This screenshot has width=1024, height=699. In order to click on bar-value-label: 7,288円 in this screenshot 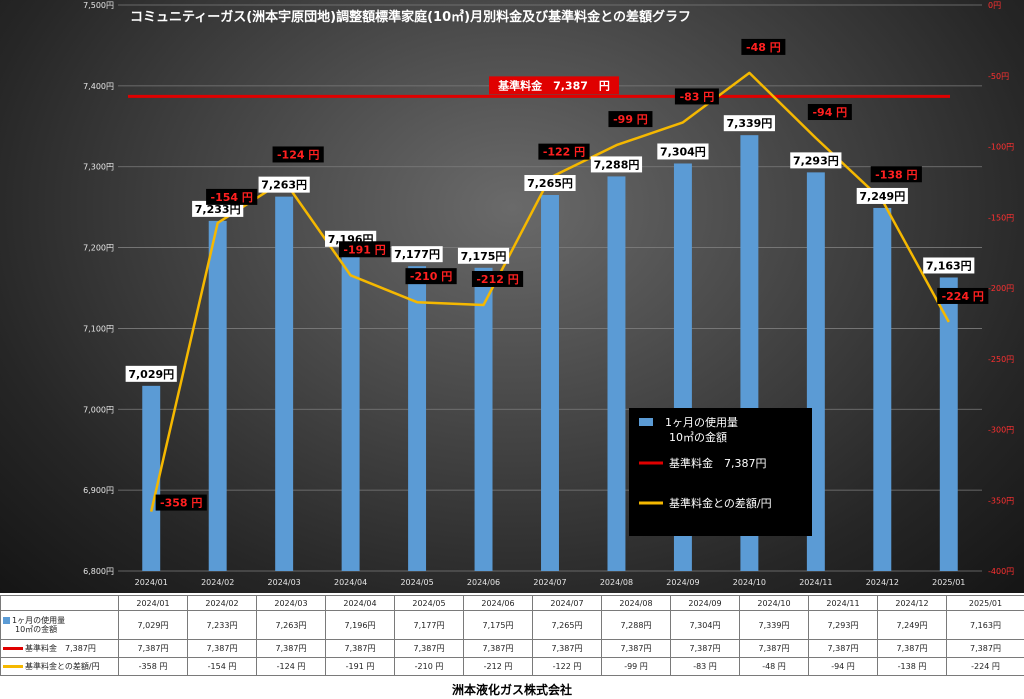, I will do `click(617, 164)`.